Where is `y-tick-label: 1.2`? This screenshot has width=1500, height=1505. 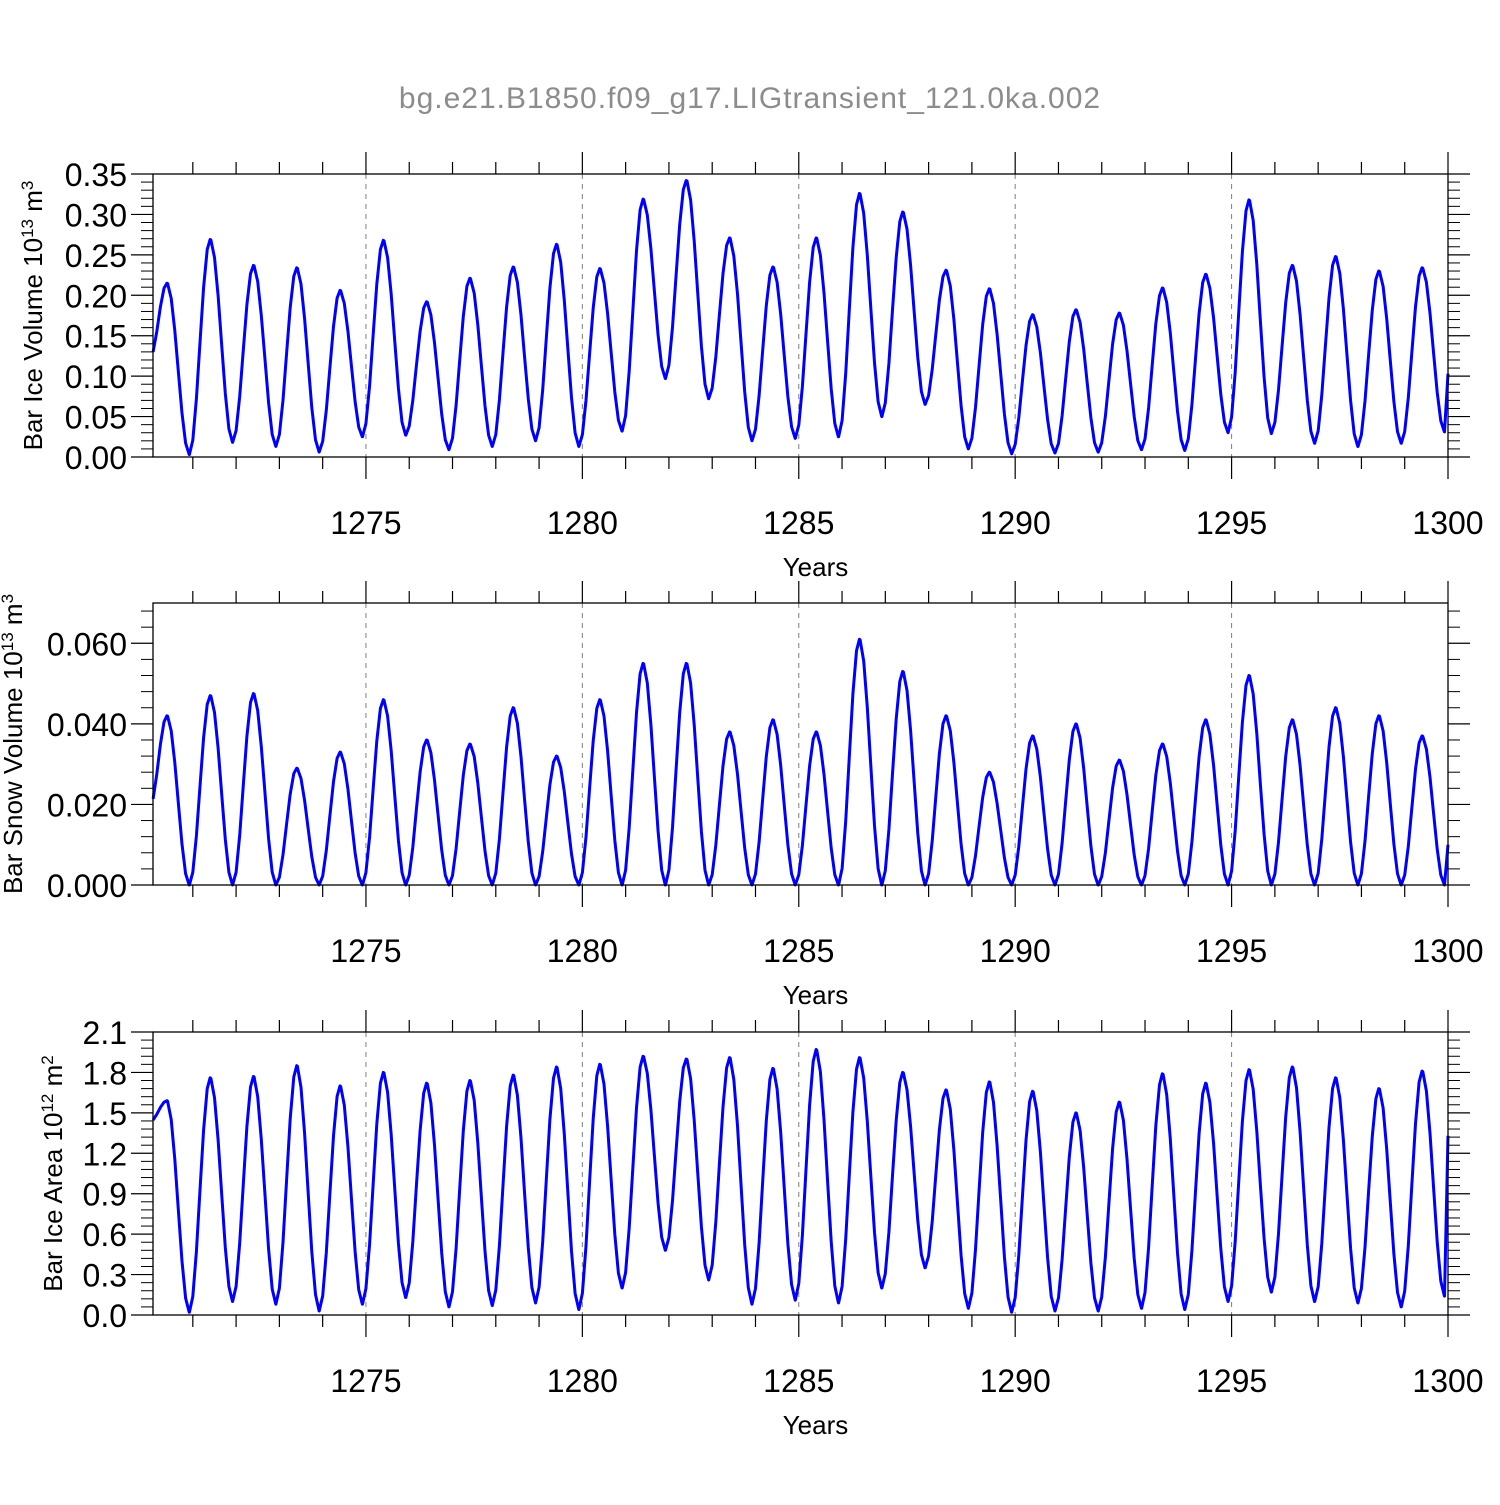 y-tick-label: 1.2 is located at coordinates (105, 1154).